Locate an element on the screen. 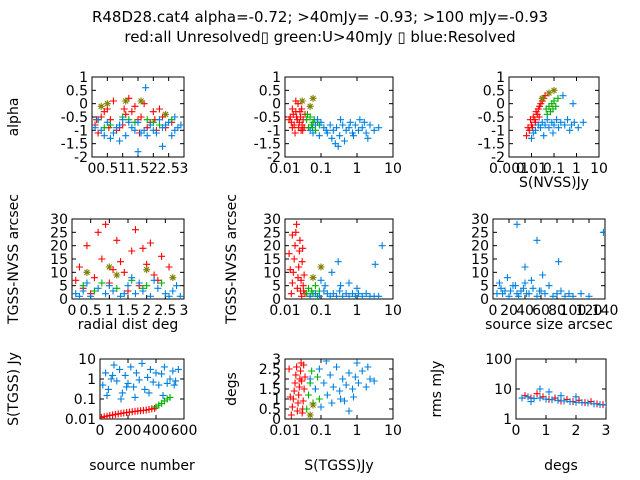  y-tick-label: 20 is located at coordinates (59, 247).